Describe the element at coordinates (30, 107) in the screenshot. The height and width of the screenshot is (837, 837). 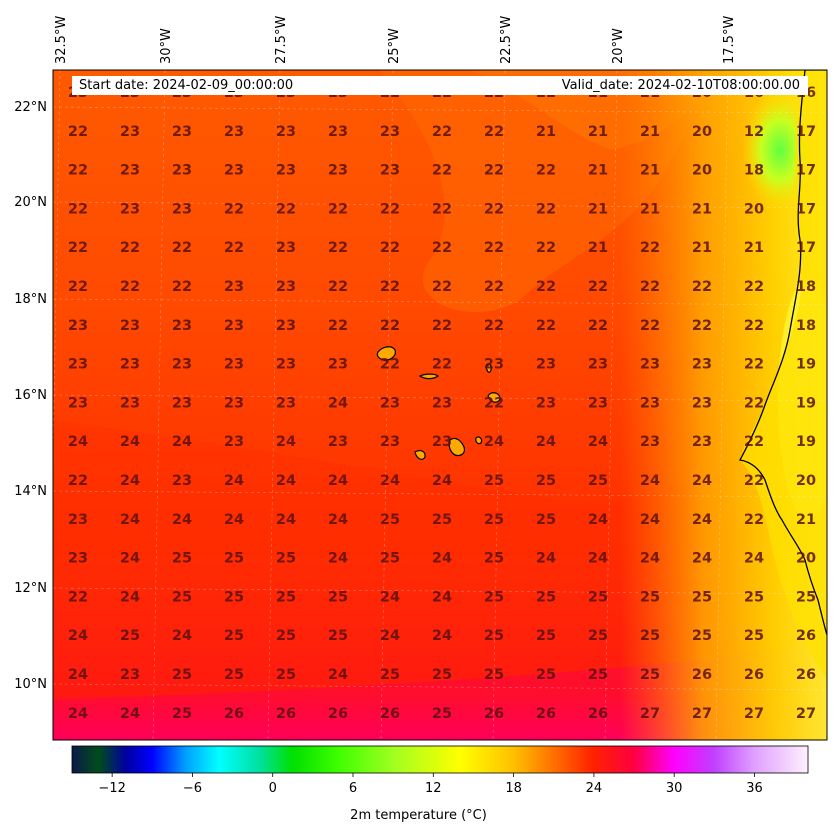
I see `latitude-label: 22°N` at that location.